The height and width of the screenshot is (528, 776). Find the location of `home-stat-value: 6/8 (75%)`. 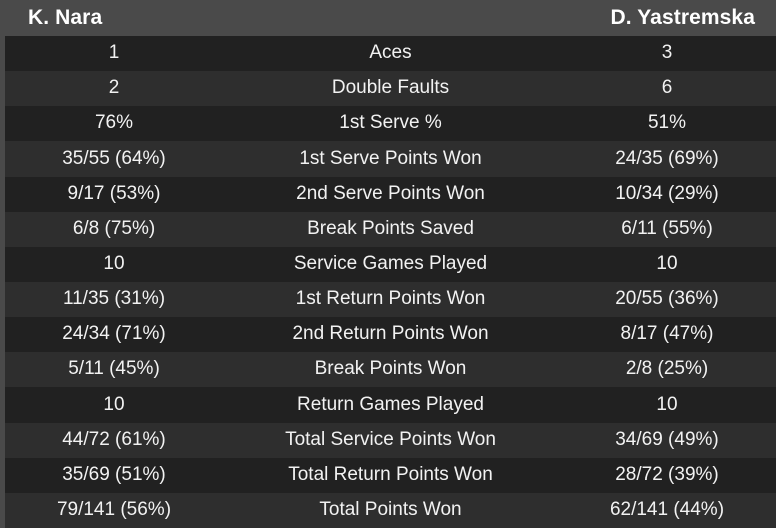

home-stat-value: 6/8 (75%) is located at coordinates (114, 228).